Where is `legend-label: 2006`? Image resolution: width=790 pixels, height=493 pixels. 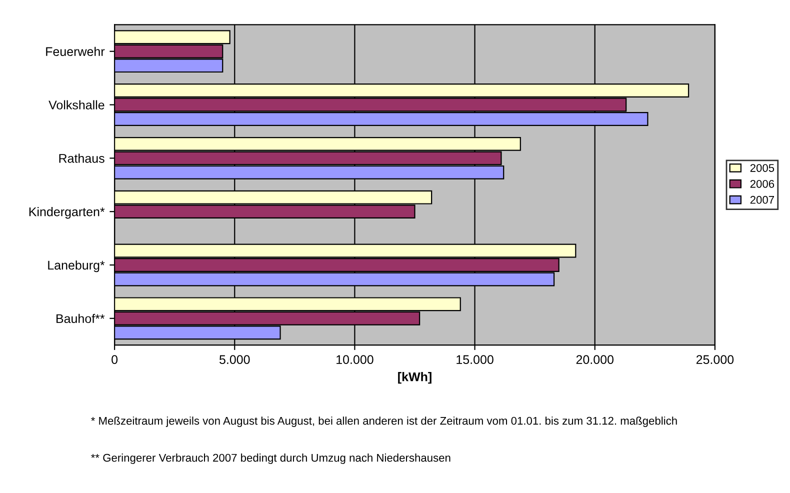
legend-label: 2006 is located at coordinates (762, 184).